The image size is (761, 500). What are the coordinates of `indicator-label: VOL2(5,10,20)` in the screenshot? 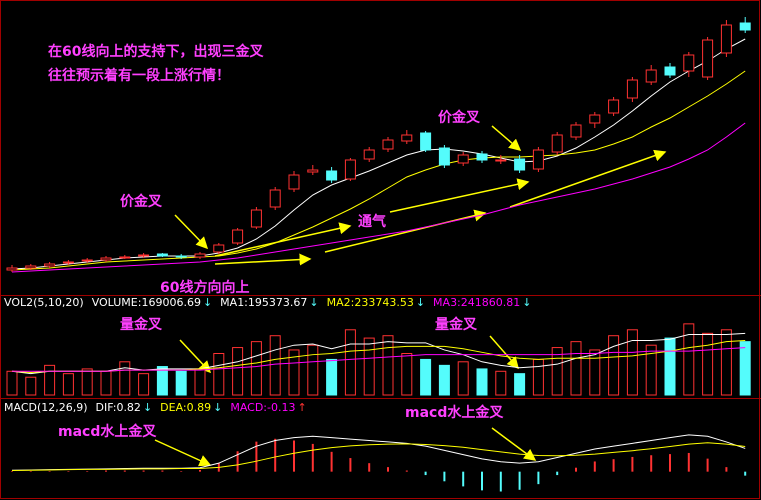 It's located at (44, 302).